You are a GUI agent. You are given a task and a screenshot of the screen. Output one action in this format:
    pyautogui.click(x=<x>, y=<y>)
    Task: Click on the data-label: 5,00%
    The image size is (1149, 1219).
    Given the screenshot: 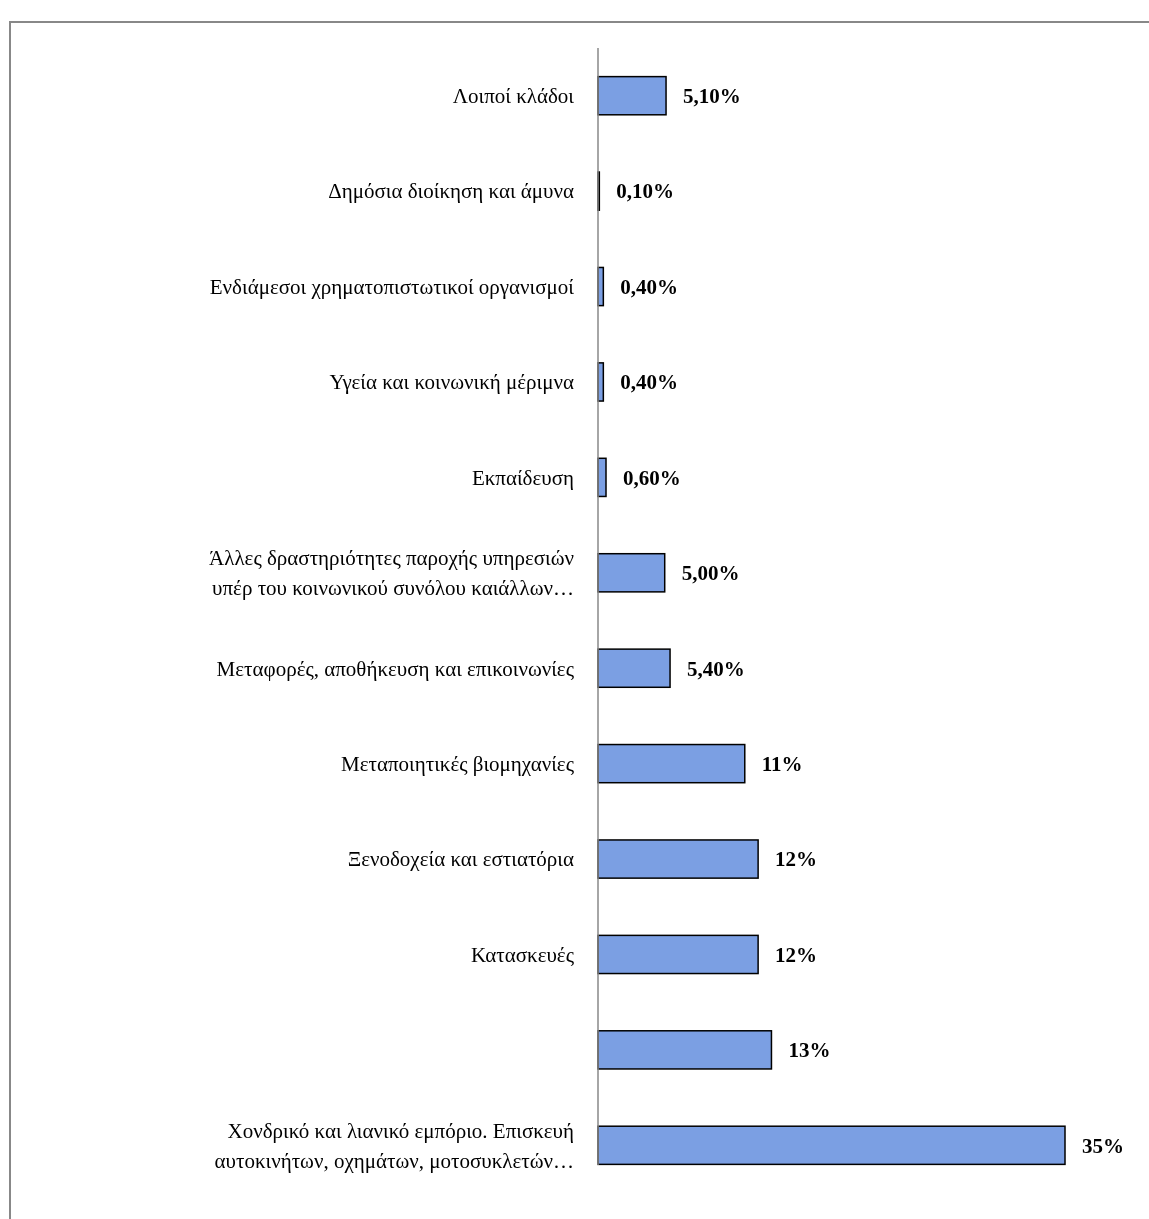 What is the action you would take?
    pyautogui.click(x=710, y=573)
    